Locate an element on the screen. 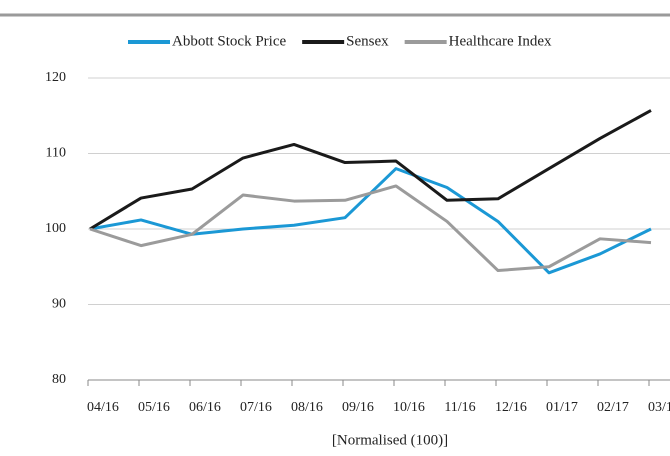  y-tick-label: 100 is located at coordinates (55, 228).